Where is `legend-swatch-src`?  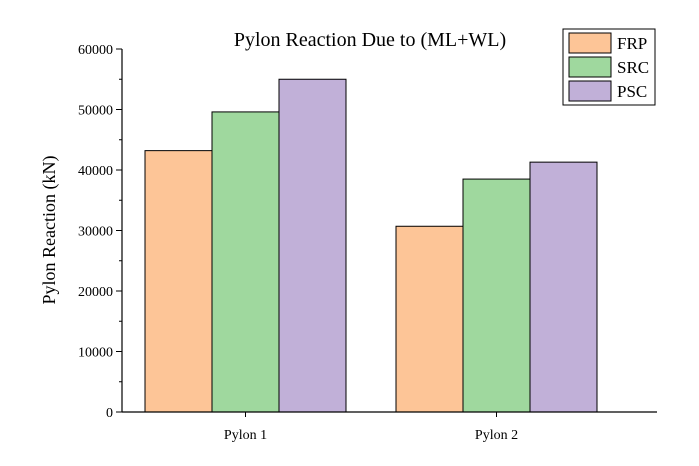 legend-swatch-src is located at coordinates (590, 67).